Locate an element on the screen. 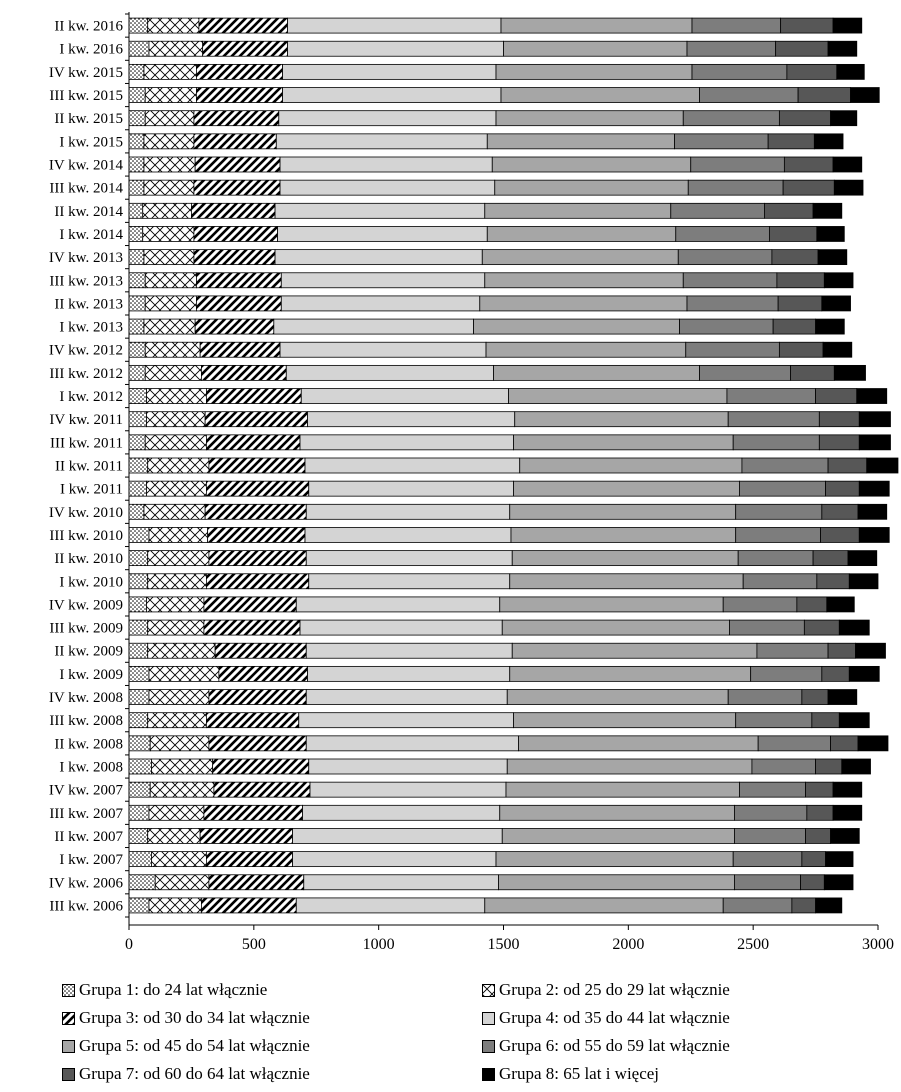 The height and width of the screenshot is (1092, 901). legend-item-group-2: Grupa 2: od 25 do 29 lat włącznie is located at coordinates (672, 990).